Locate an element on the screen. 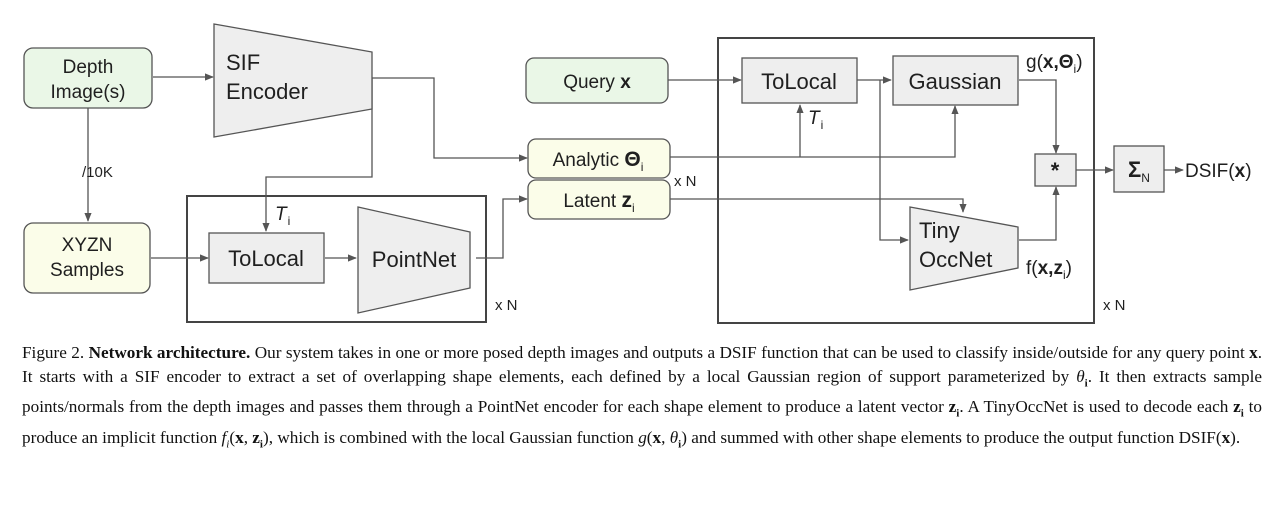 The width and height of the screenshot is (1281, 513). gaussian-node: Gaussian is located at coordinates (955, 80).